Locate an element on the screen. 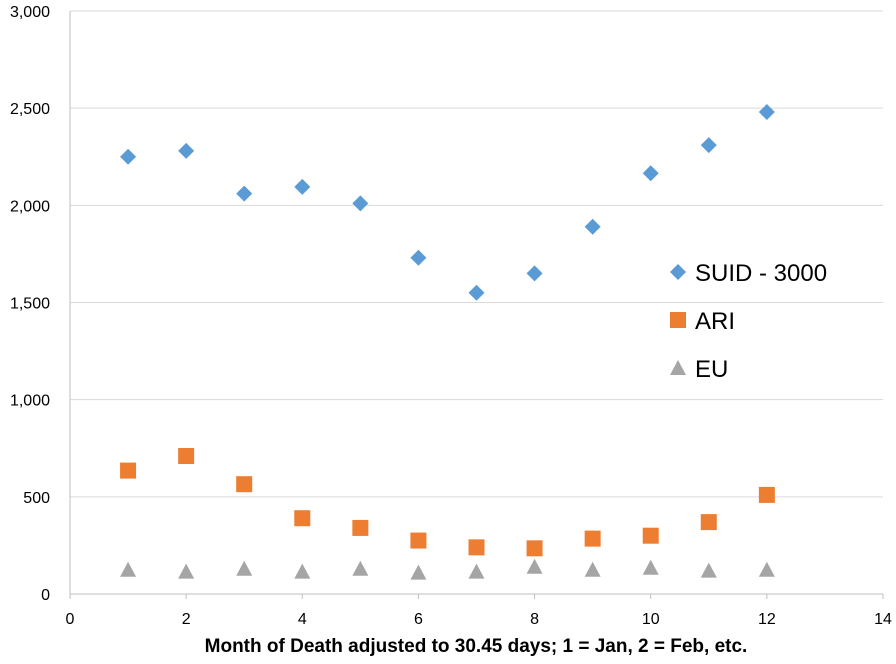 This screenshot has height=664, width=896. x-tick-label: 2 is located at coordinates (186, 619).